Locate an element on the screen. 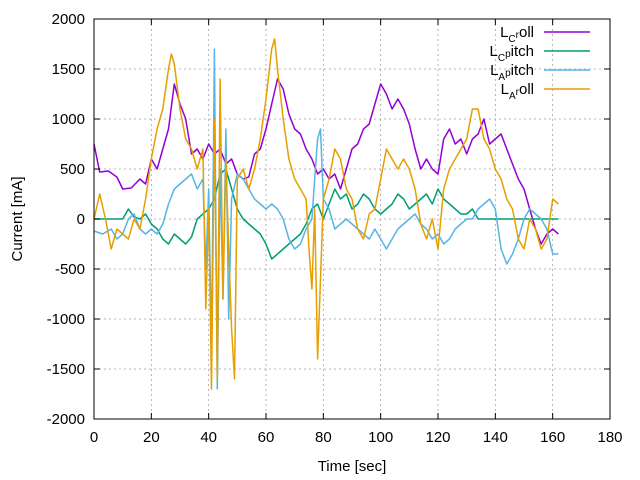 This screenshot has width=640, height=480. x-tick-label: 60 is located at coordinates (266, 437).